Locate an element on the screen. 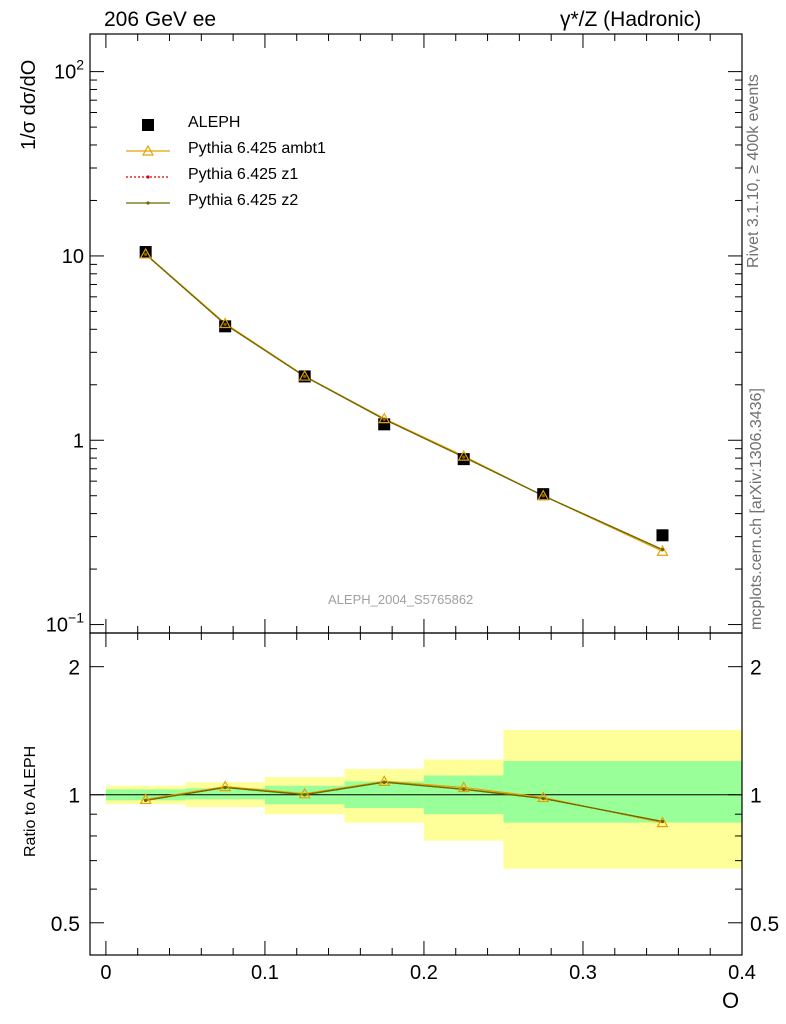 The image size is (786, 1024). main-y-tick-label-0: 10² is located at coordinates (69, 70).